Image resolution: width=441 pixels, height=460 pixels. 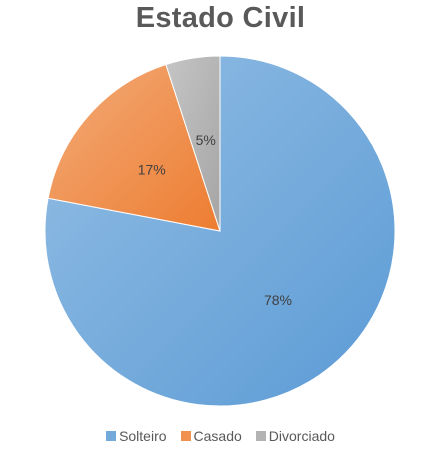 I want to click on legend-label-divorciado: Divorciado, so click(x=301, y=436).